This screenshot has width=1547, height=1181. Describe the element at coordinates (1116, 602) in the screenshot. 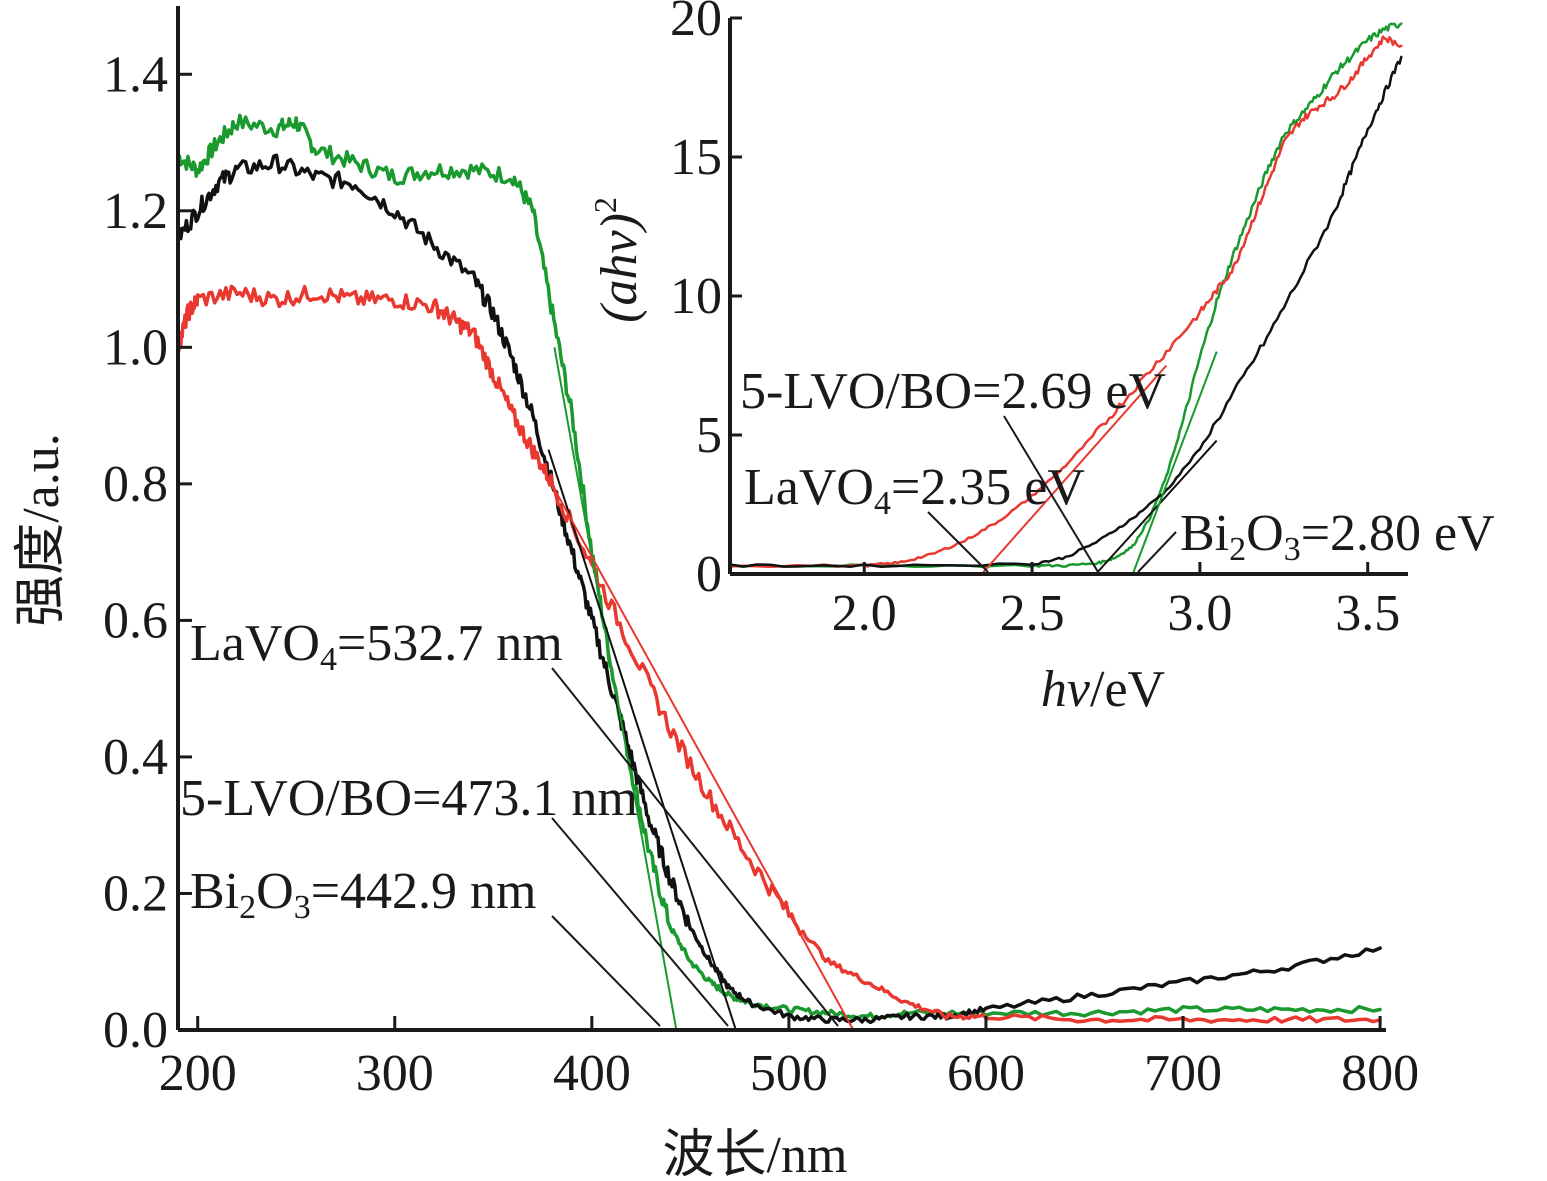

I see `inset-x-ticks: 2.0 2.5 3.0 3.5` at that location.